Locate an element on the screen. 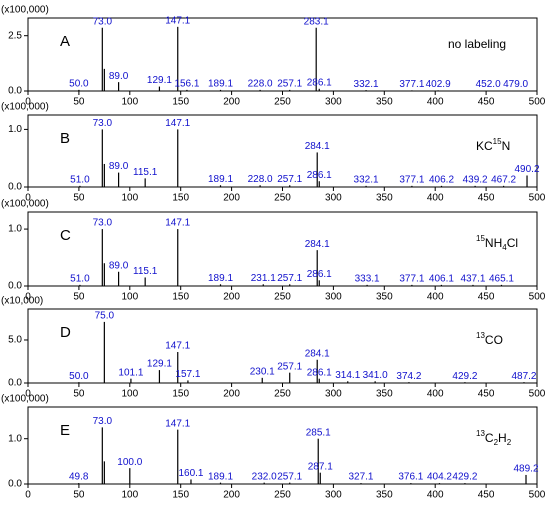 This screenshot has width=550, height=508. peak-label: 314.1 is located at coordinates (347, 375).